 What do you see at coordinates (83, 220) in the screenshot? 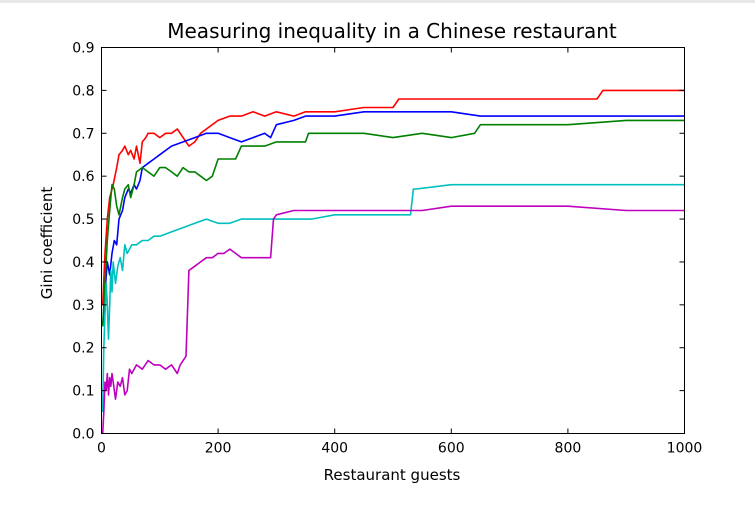
I see `y-tick-label: 0.5` at bounding box center [83, 220].